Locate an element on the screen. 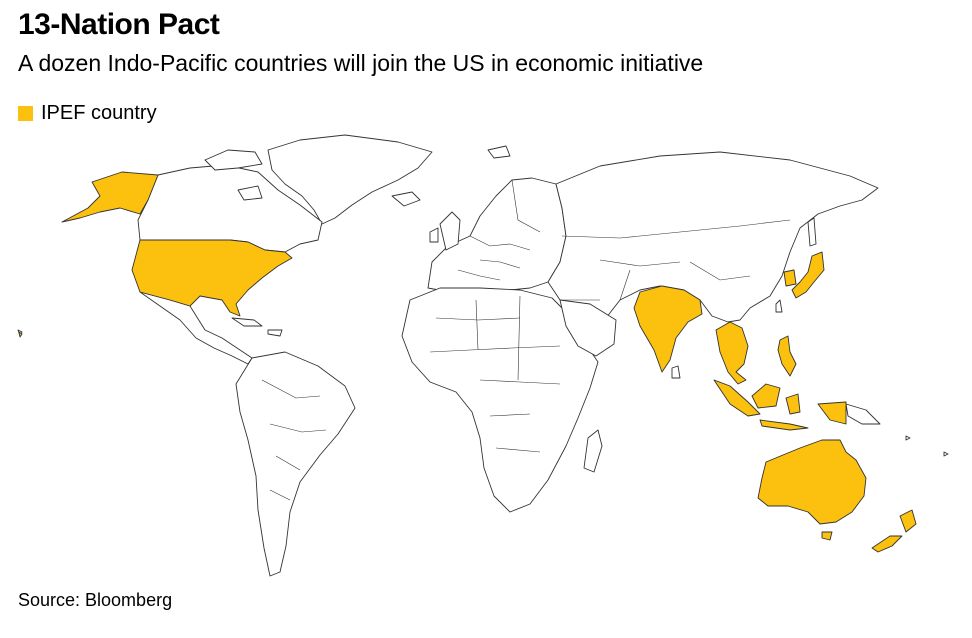 Image resolution: width=972 pixels, height=638 pixels. british-isles is located at coordinates (445, 231).